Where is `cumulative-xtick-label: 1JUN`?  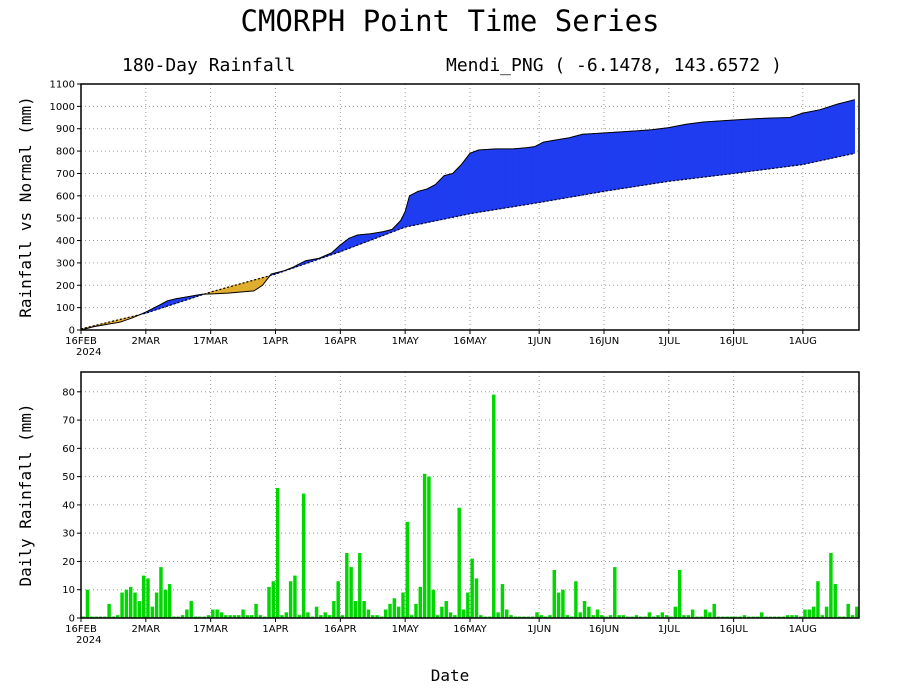 cumulative-xtick-label: 1JUN is located at coordinates (539, 341).